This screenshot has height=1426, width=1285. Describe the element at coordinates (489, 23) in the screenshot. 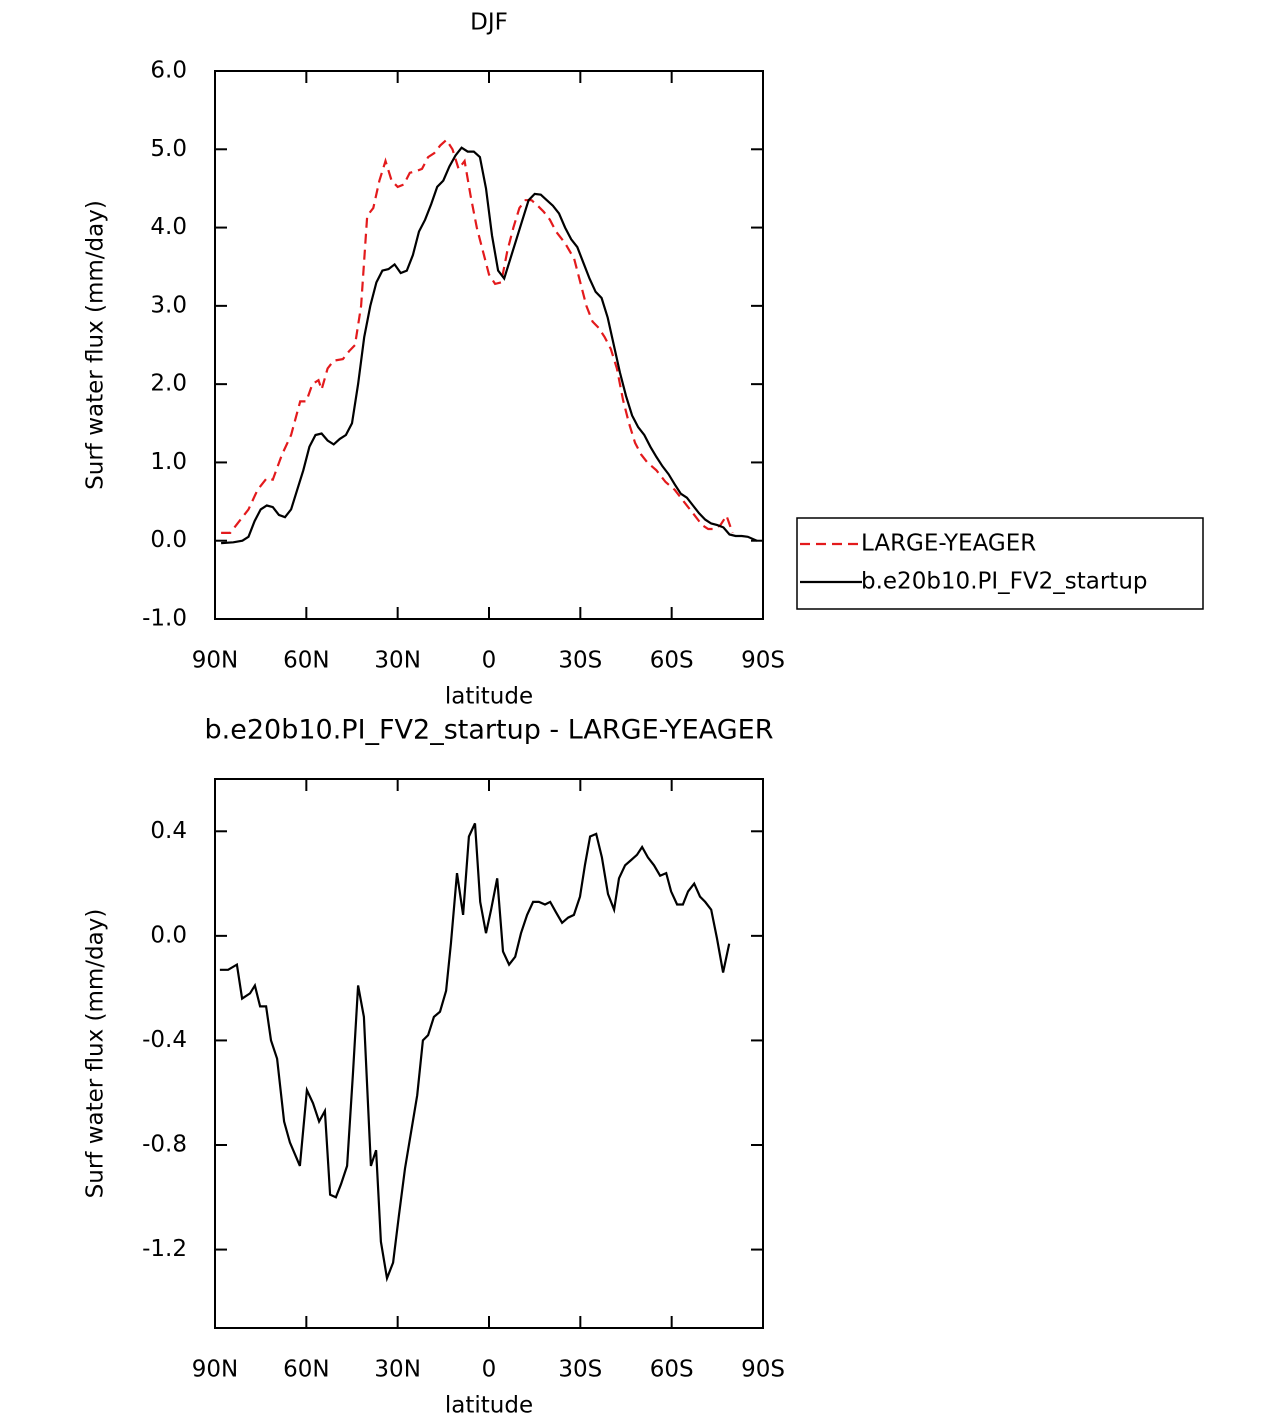

I see `chart-title: DJF` at that location.